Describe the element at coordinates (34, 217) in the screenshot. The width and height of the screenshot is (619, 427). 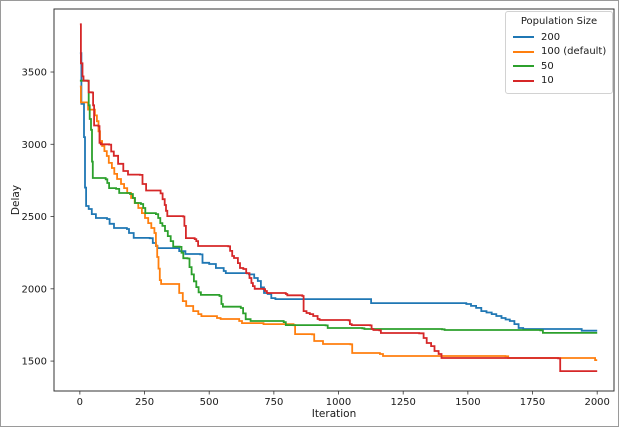
I see `y-tick-label: 2500` at that location.